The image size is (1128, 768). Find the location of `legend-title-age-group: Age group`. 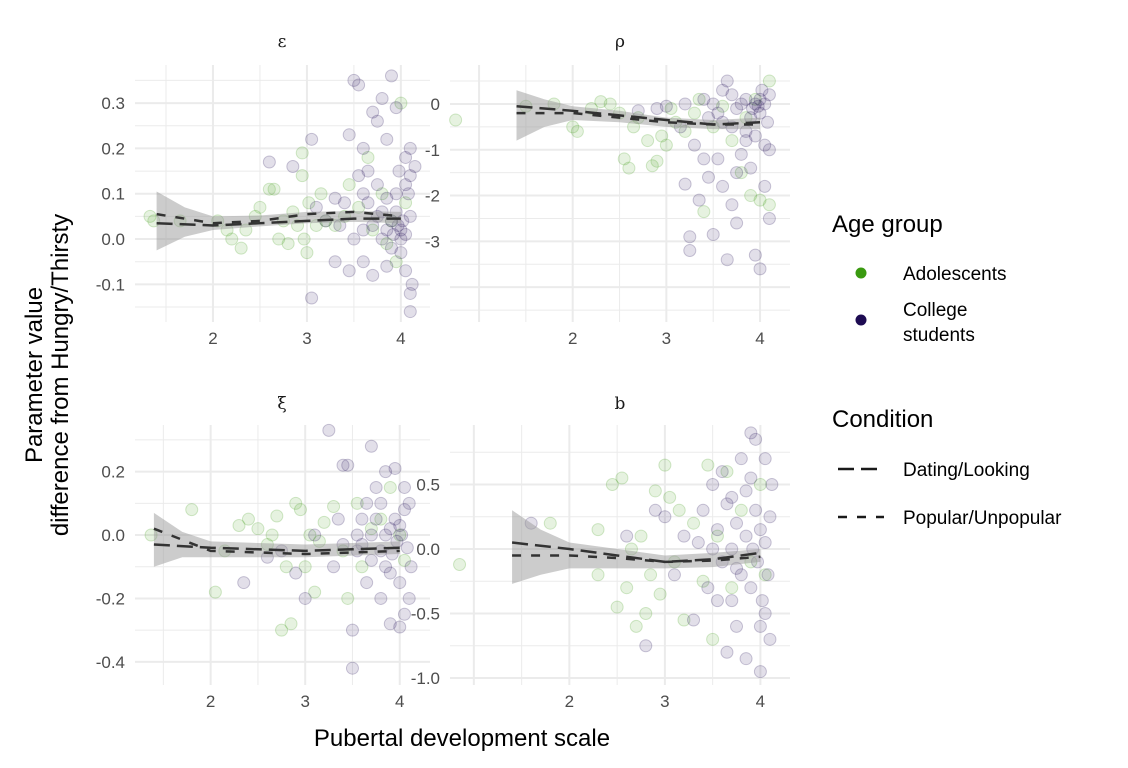

legend-title-age-group: Age group is located at coordinates (887, 224).